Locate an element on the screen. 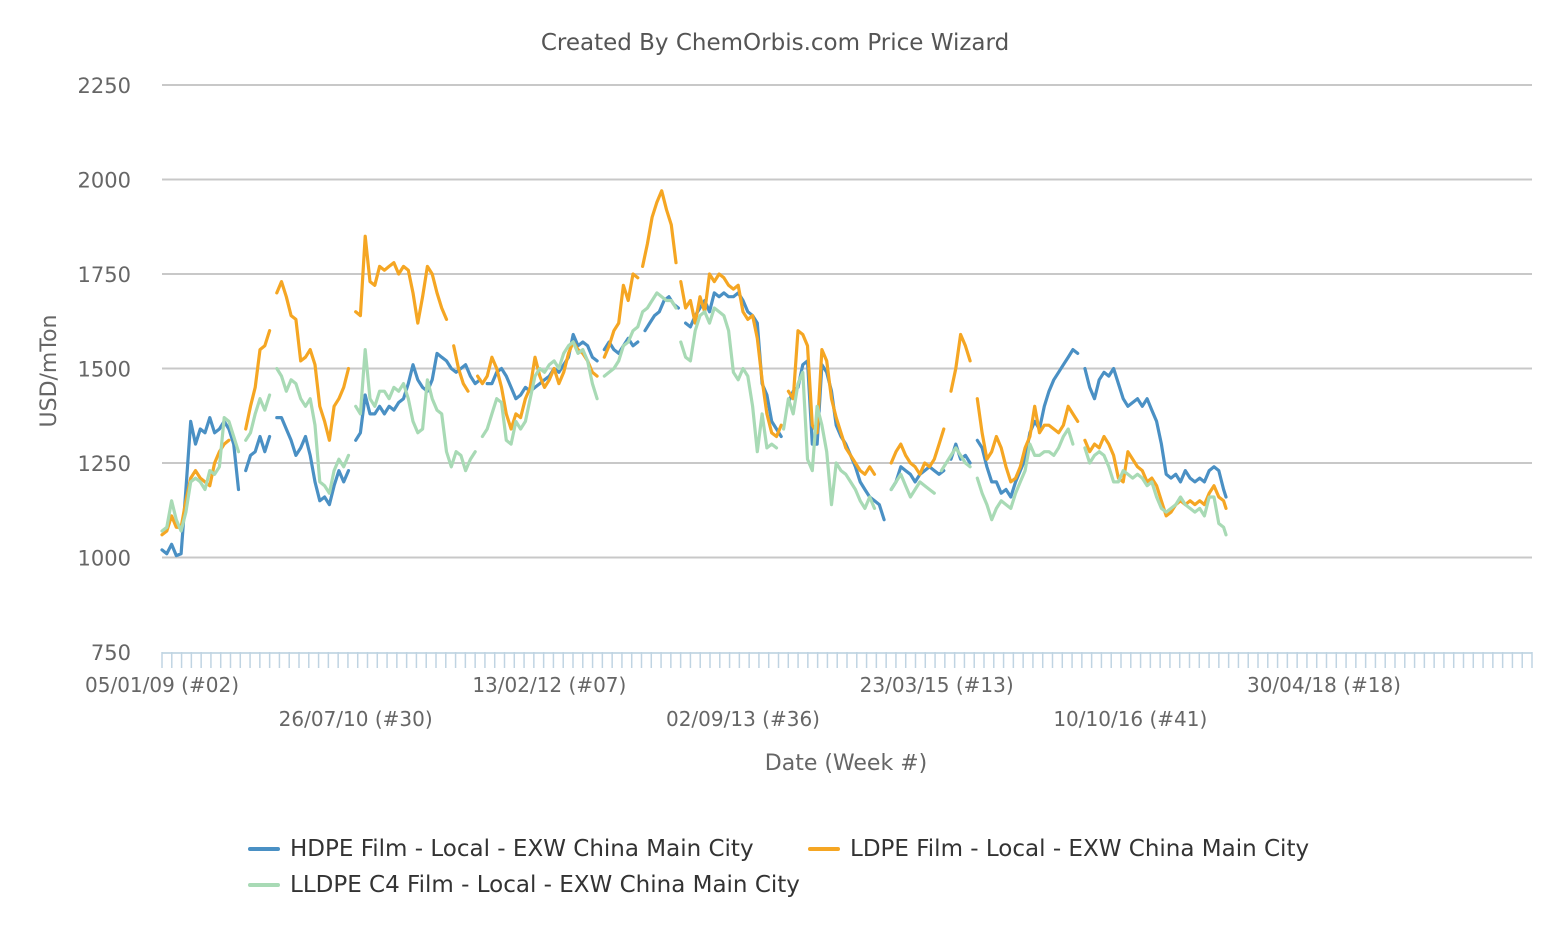 The width and height of the screenshot is (1552, 930). x-axis-label: Date (Week #) is located at coordinates (846, 763).